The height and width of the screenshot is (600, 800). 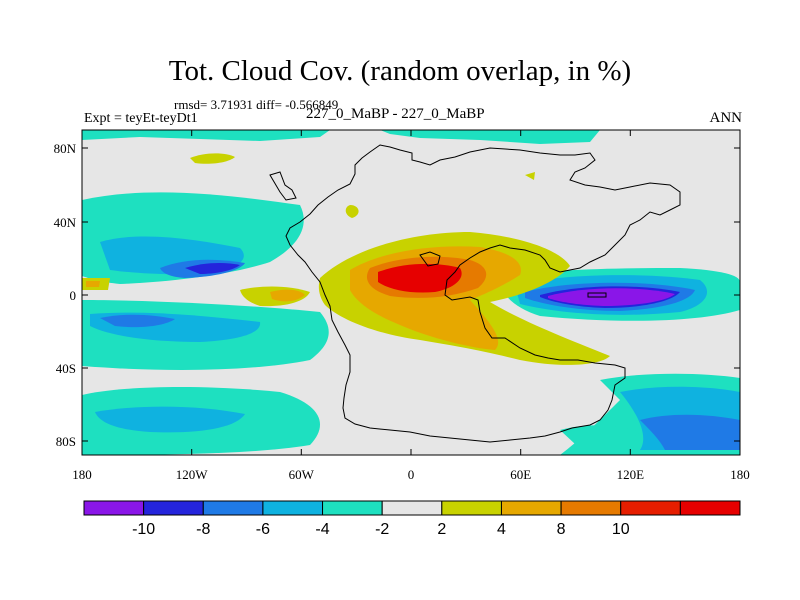 I want to click on lon-tick-label: 60E, so click(x=520, y=474).